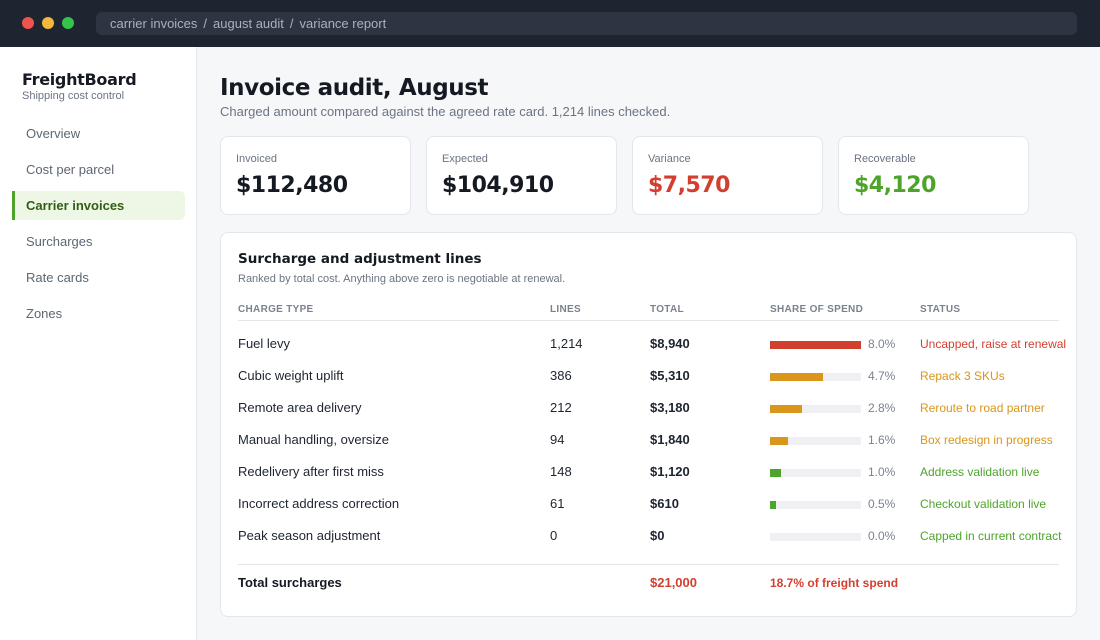 This screenshot has width=1100, height=640. I want to click on stat-value: $104,910, so click(498, 185).